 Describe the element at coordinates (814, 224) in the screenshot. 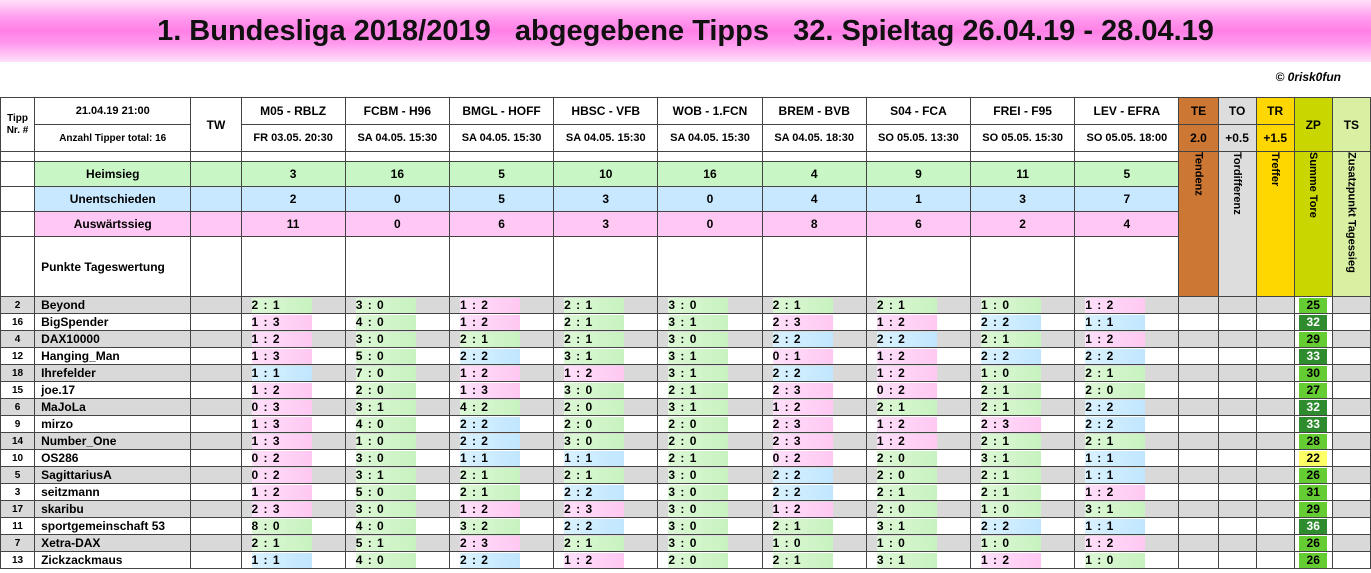

I see `stat-count: 8` at that location.